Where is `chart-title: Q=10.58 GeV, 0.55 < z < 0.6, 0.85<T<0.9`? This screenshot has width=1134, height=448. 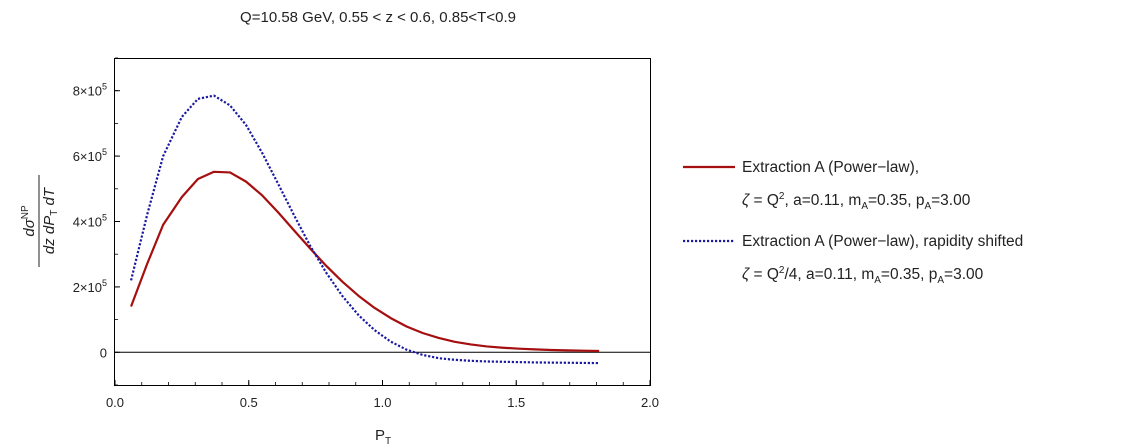
chart-title: Q=10.58 GeV, 0.55 < z < 0.6, 0.85<T<0.9 is located at coordinates (378, 17).